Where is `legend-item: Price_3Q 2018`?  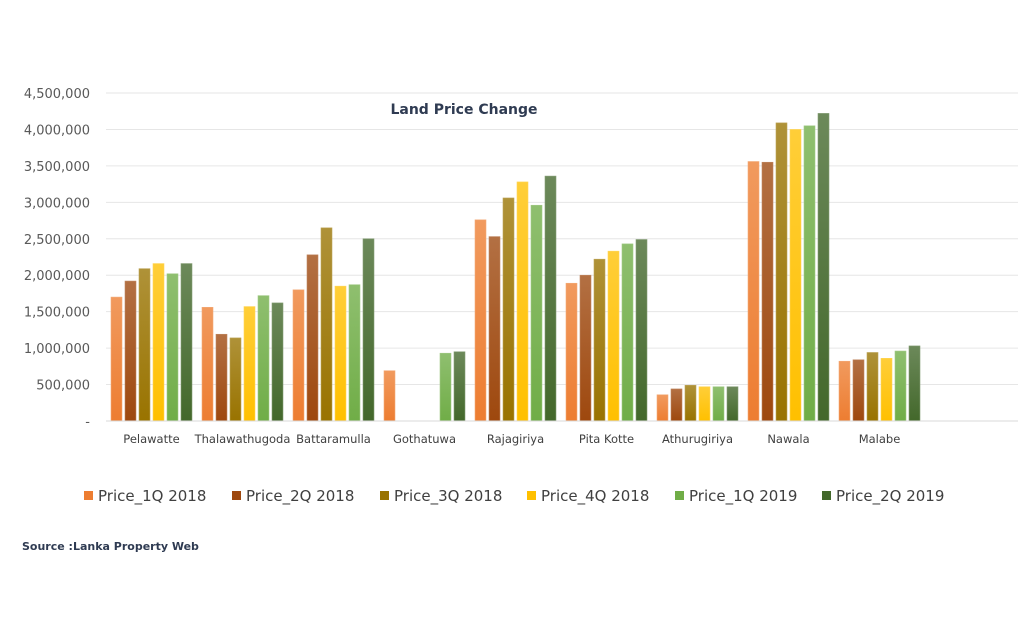
legend-item: Price_3Q 2018 is located at coordinates (441, 496).